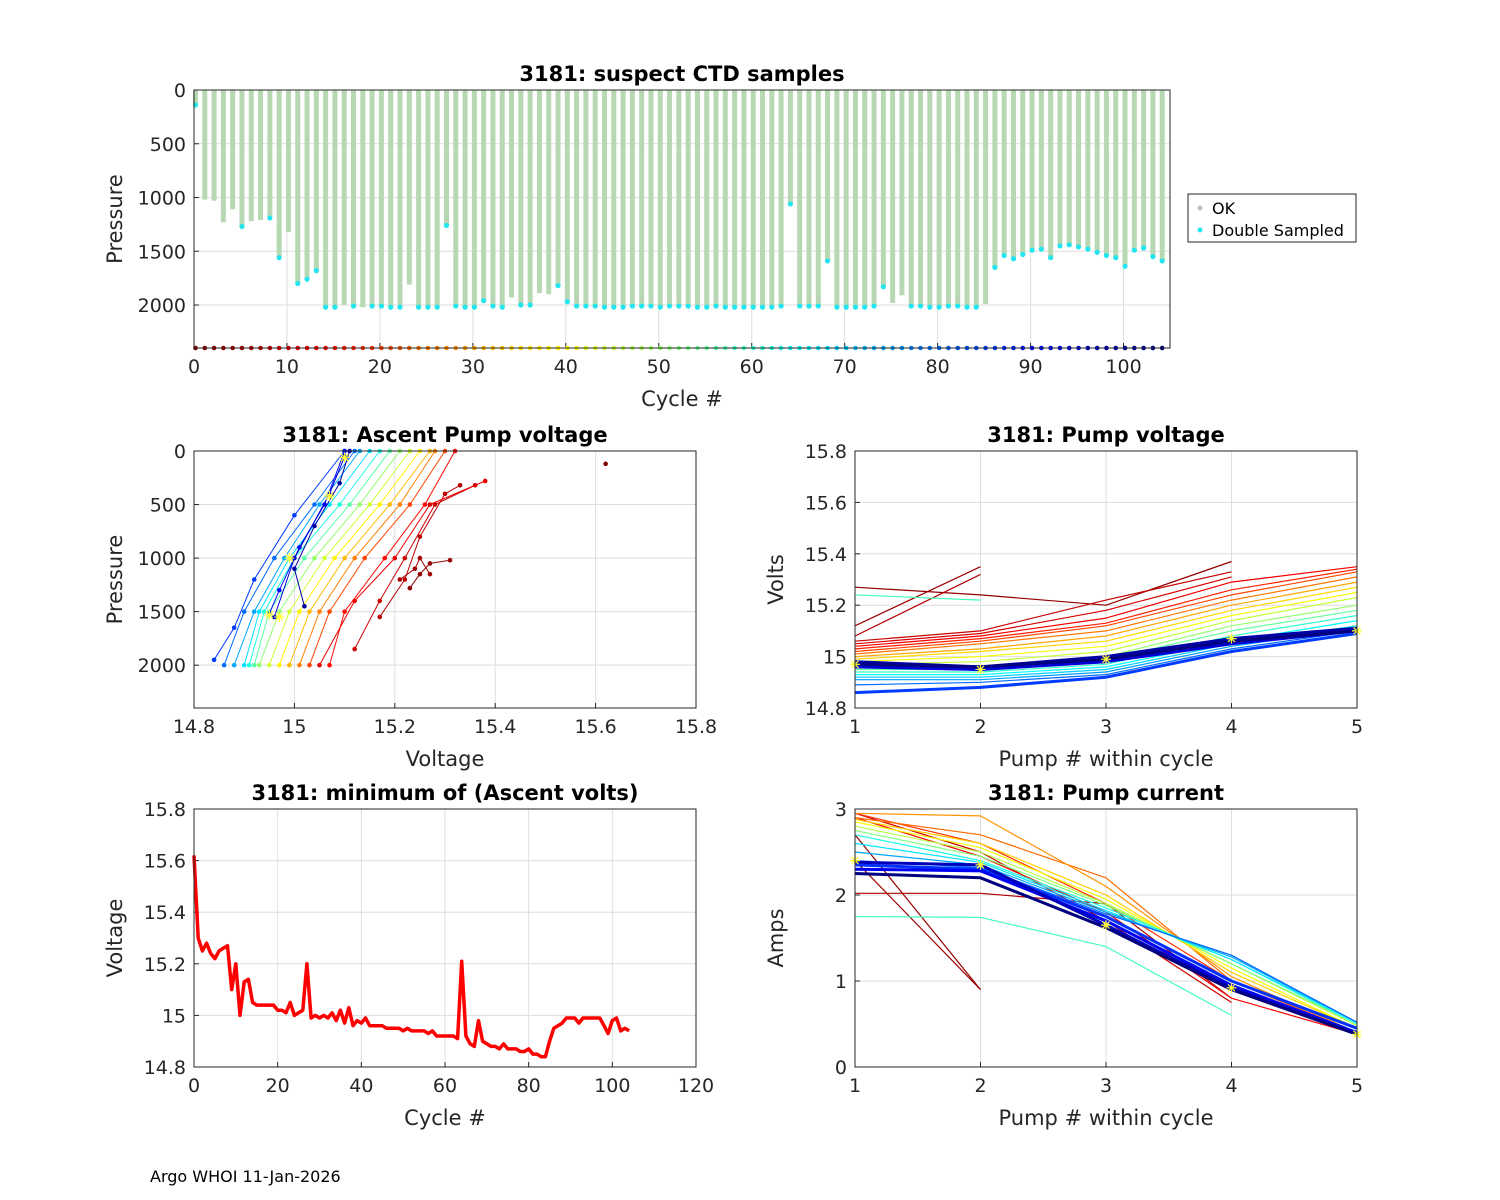  Describe the element at coordinates (115, 219) in the screenshot. I see `y-axis-label: Pressure` at that location.